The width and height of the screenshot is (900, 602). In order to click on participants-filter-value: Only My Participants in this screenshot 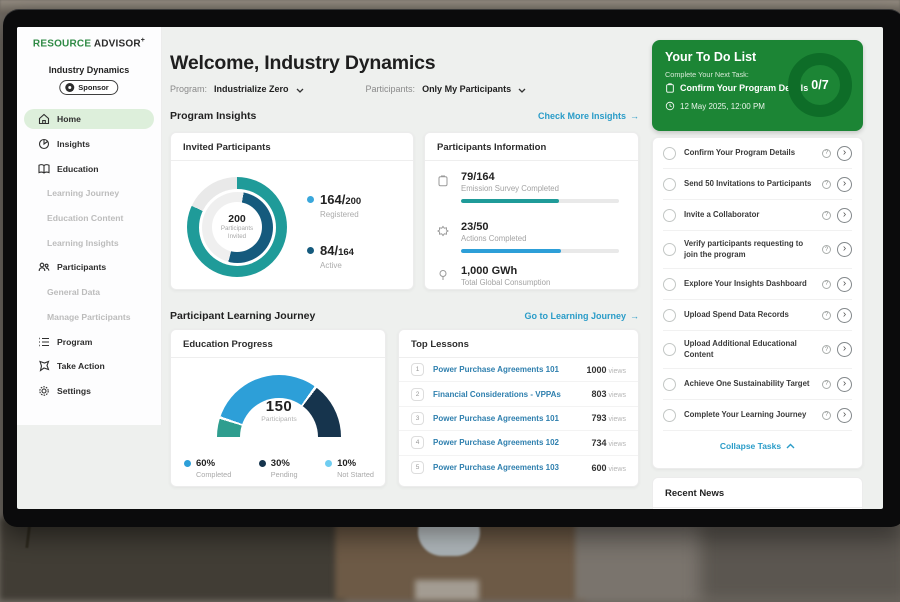, I will do `click(466, 89)`.